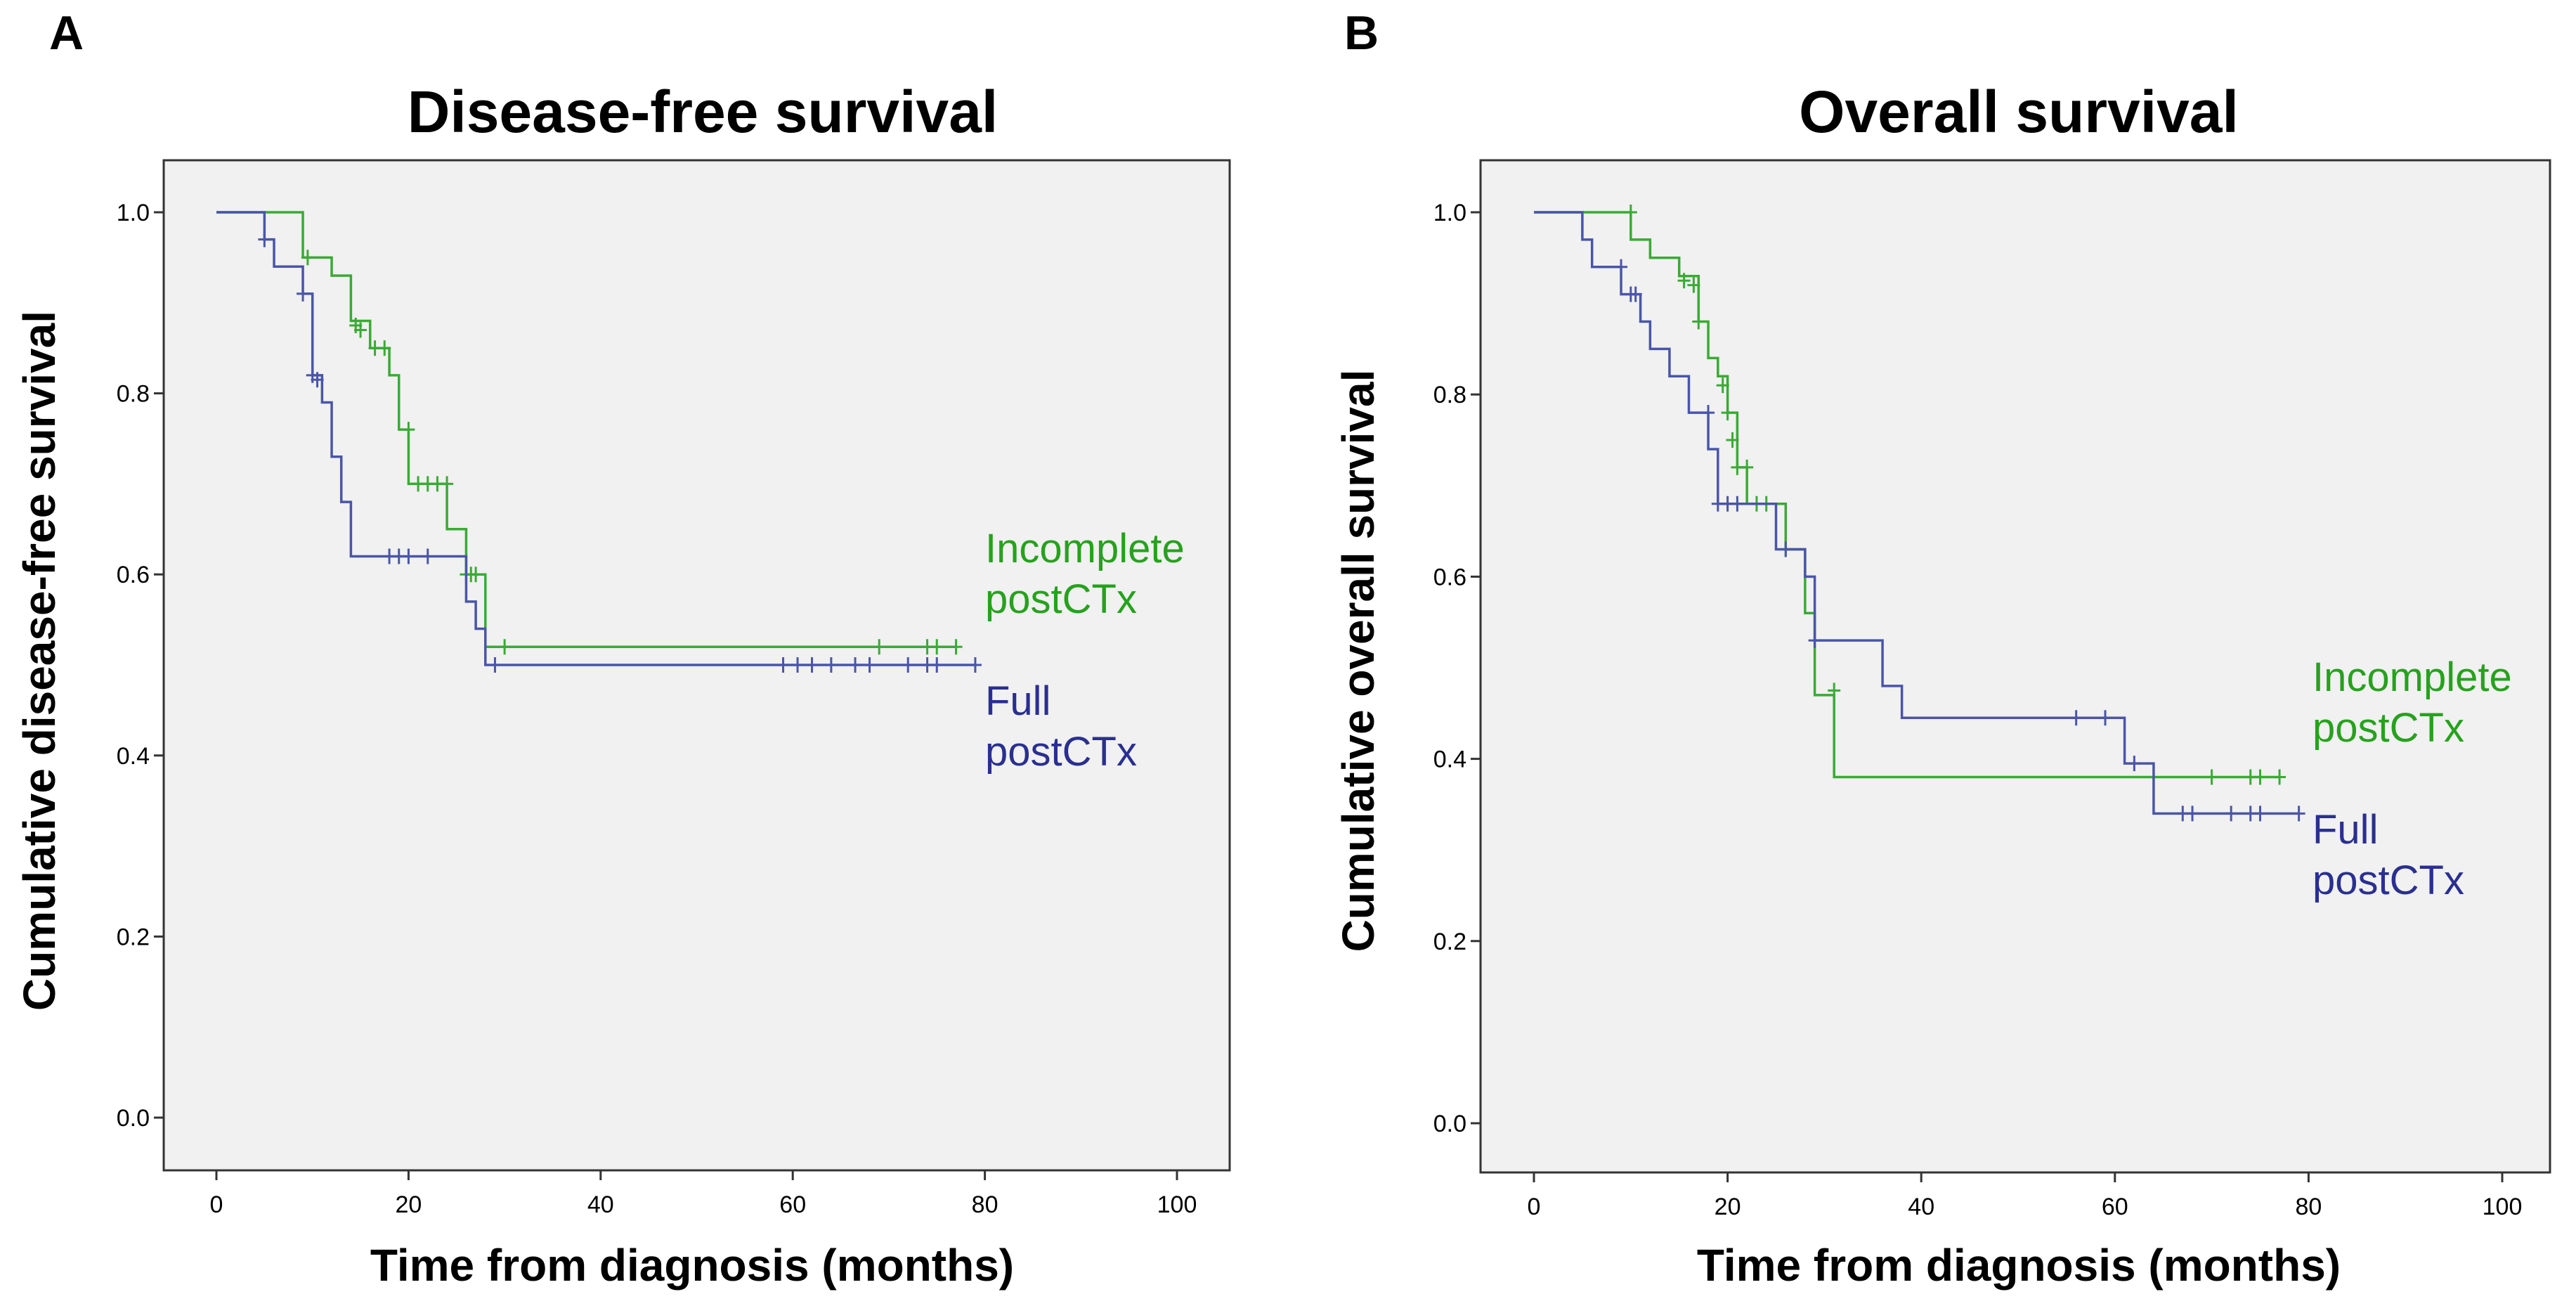  I want to click on chart-title-b: Overall survival, so click(2019, 112).